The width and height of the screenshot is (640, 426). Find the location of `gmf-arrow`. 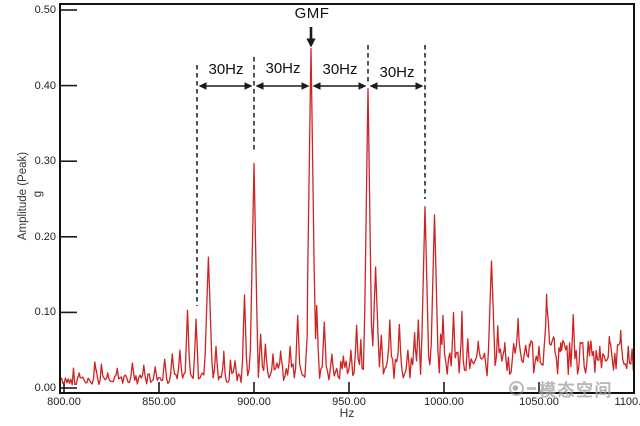

gmf-arrow is located at coordinates (311, 37).